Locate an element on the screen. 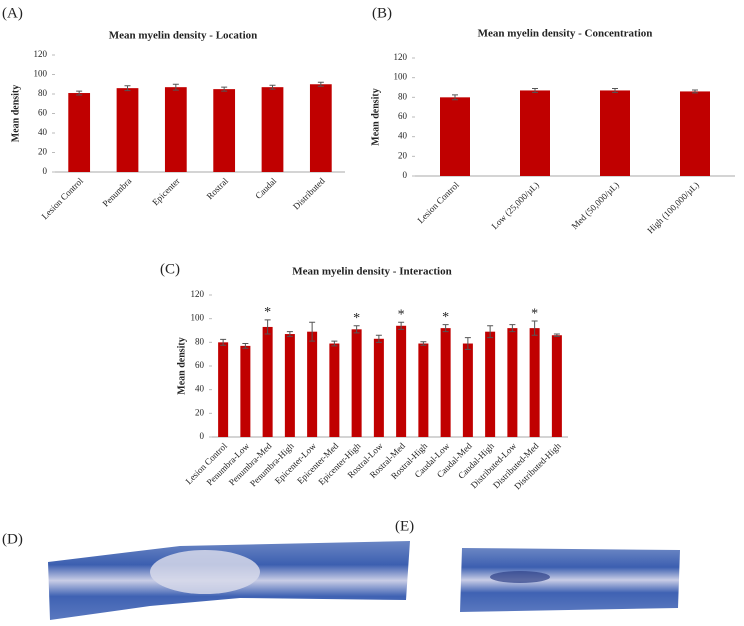 The height and width of the screenshot is (626, 744). x-tick-label: Epicenter is located at coordinates (165, 191).